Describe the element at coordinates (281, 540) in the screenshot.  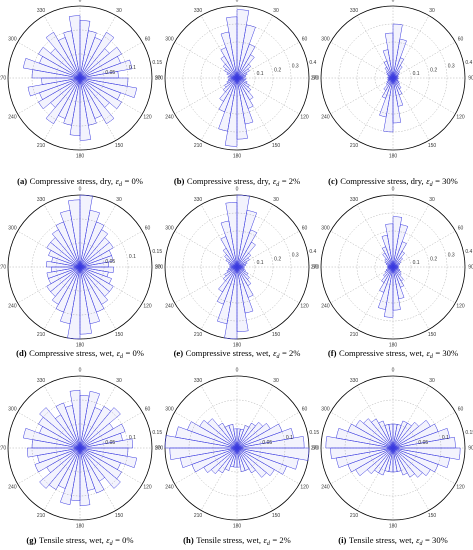
I see `caption-equation: = 2%` at that location.